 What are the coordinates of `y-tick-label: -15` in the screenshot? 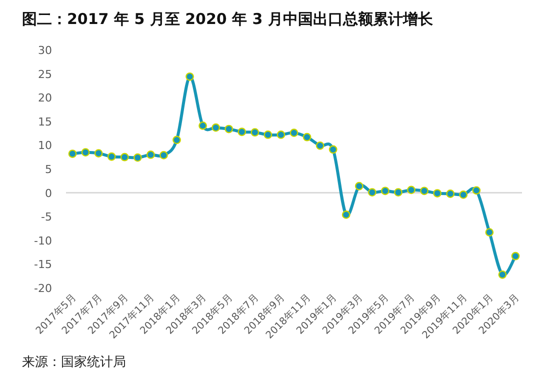 It's located at (43, 265).